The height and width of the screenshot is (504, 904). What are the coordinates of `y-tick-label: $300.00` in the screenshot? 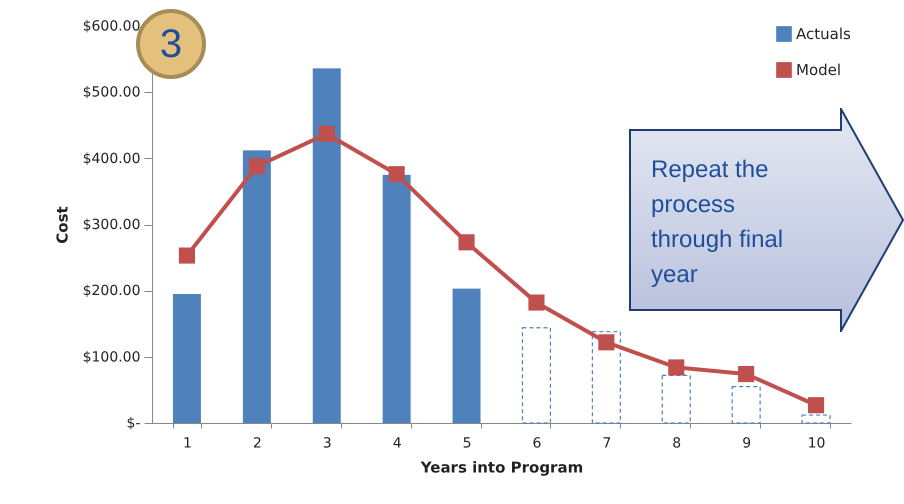 It's located at (111, 225).